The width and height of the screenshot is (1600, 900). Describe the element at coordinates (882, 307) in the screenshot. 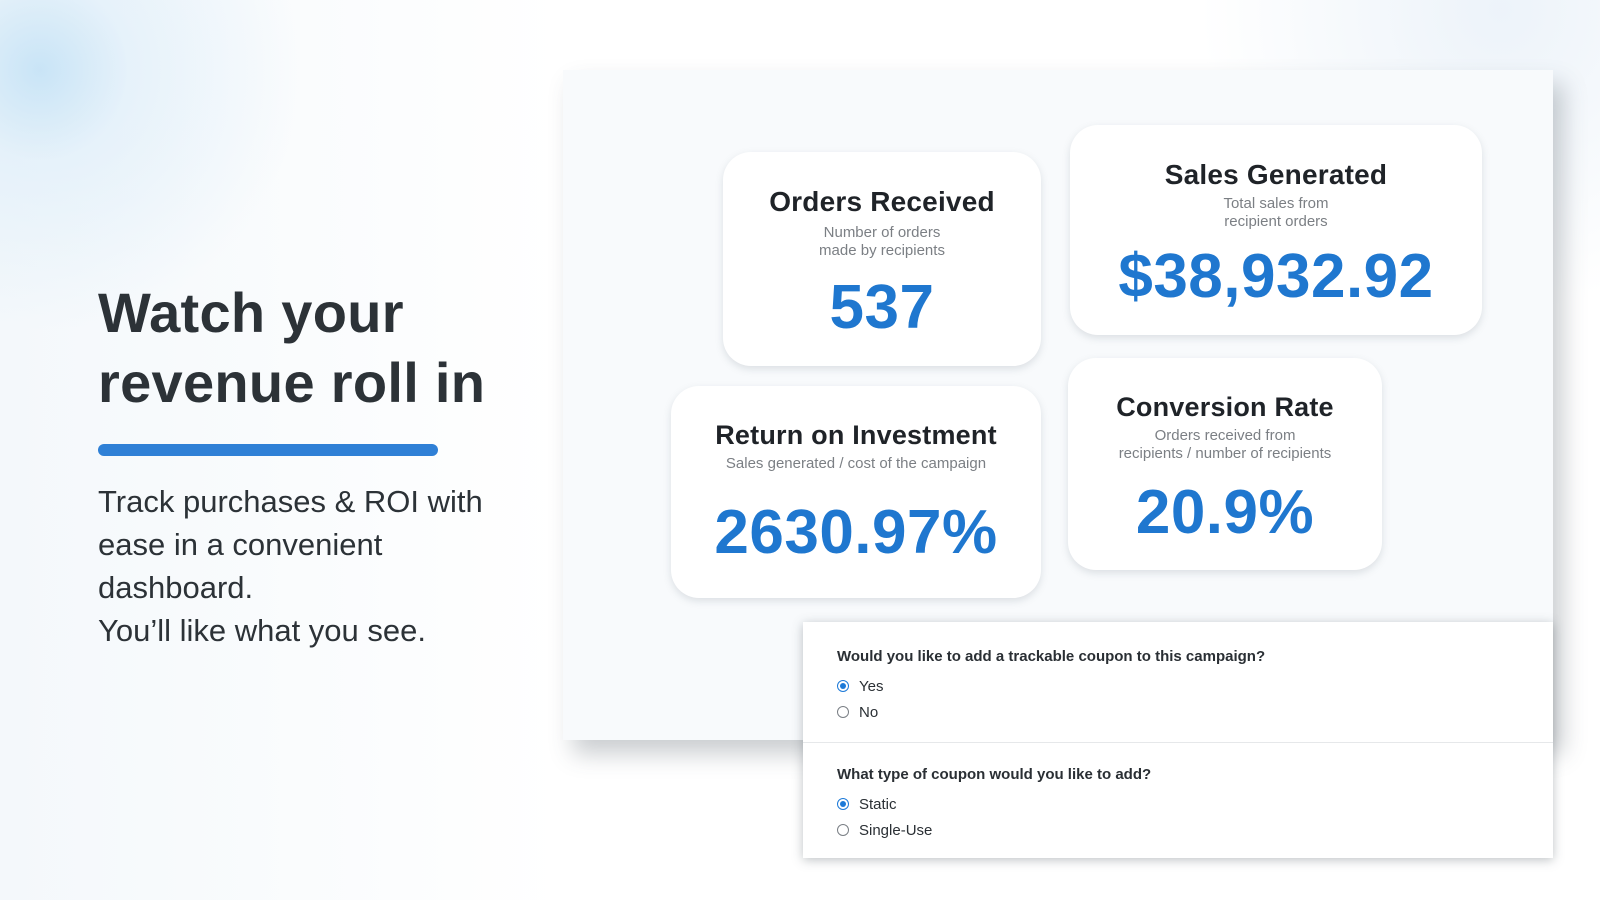

I see `orders-value: 537` at that location.